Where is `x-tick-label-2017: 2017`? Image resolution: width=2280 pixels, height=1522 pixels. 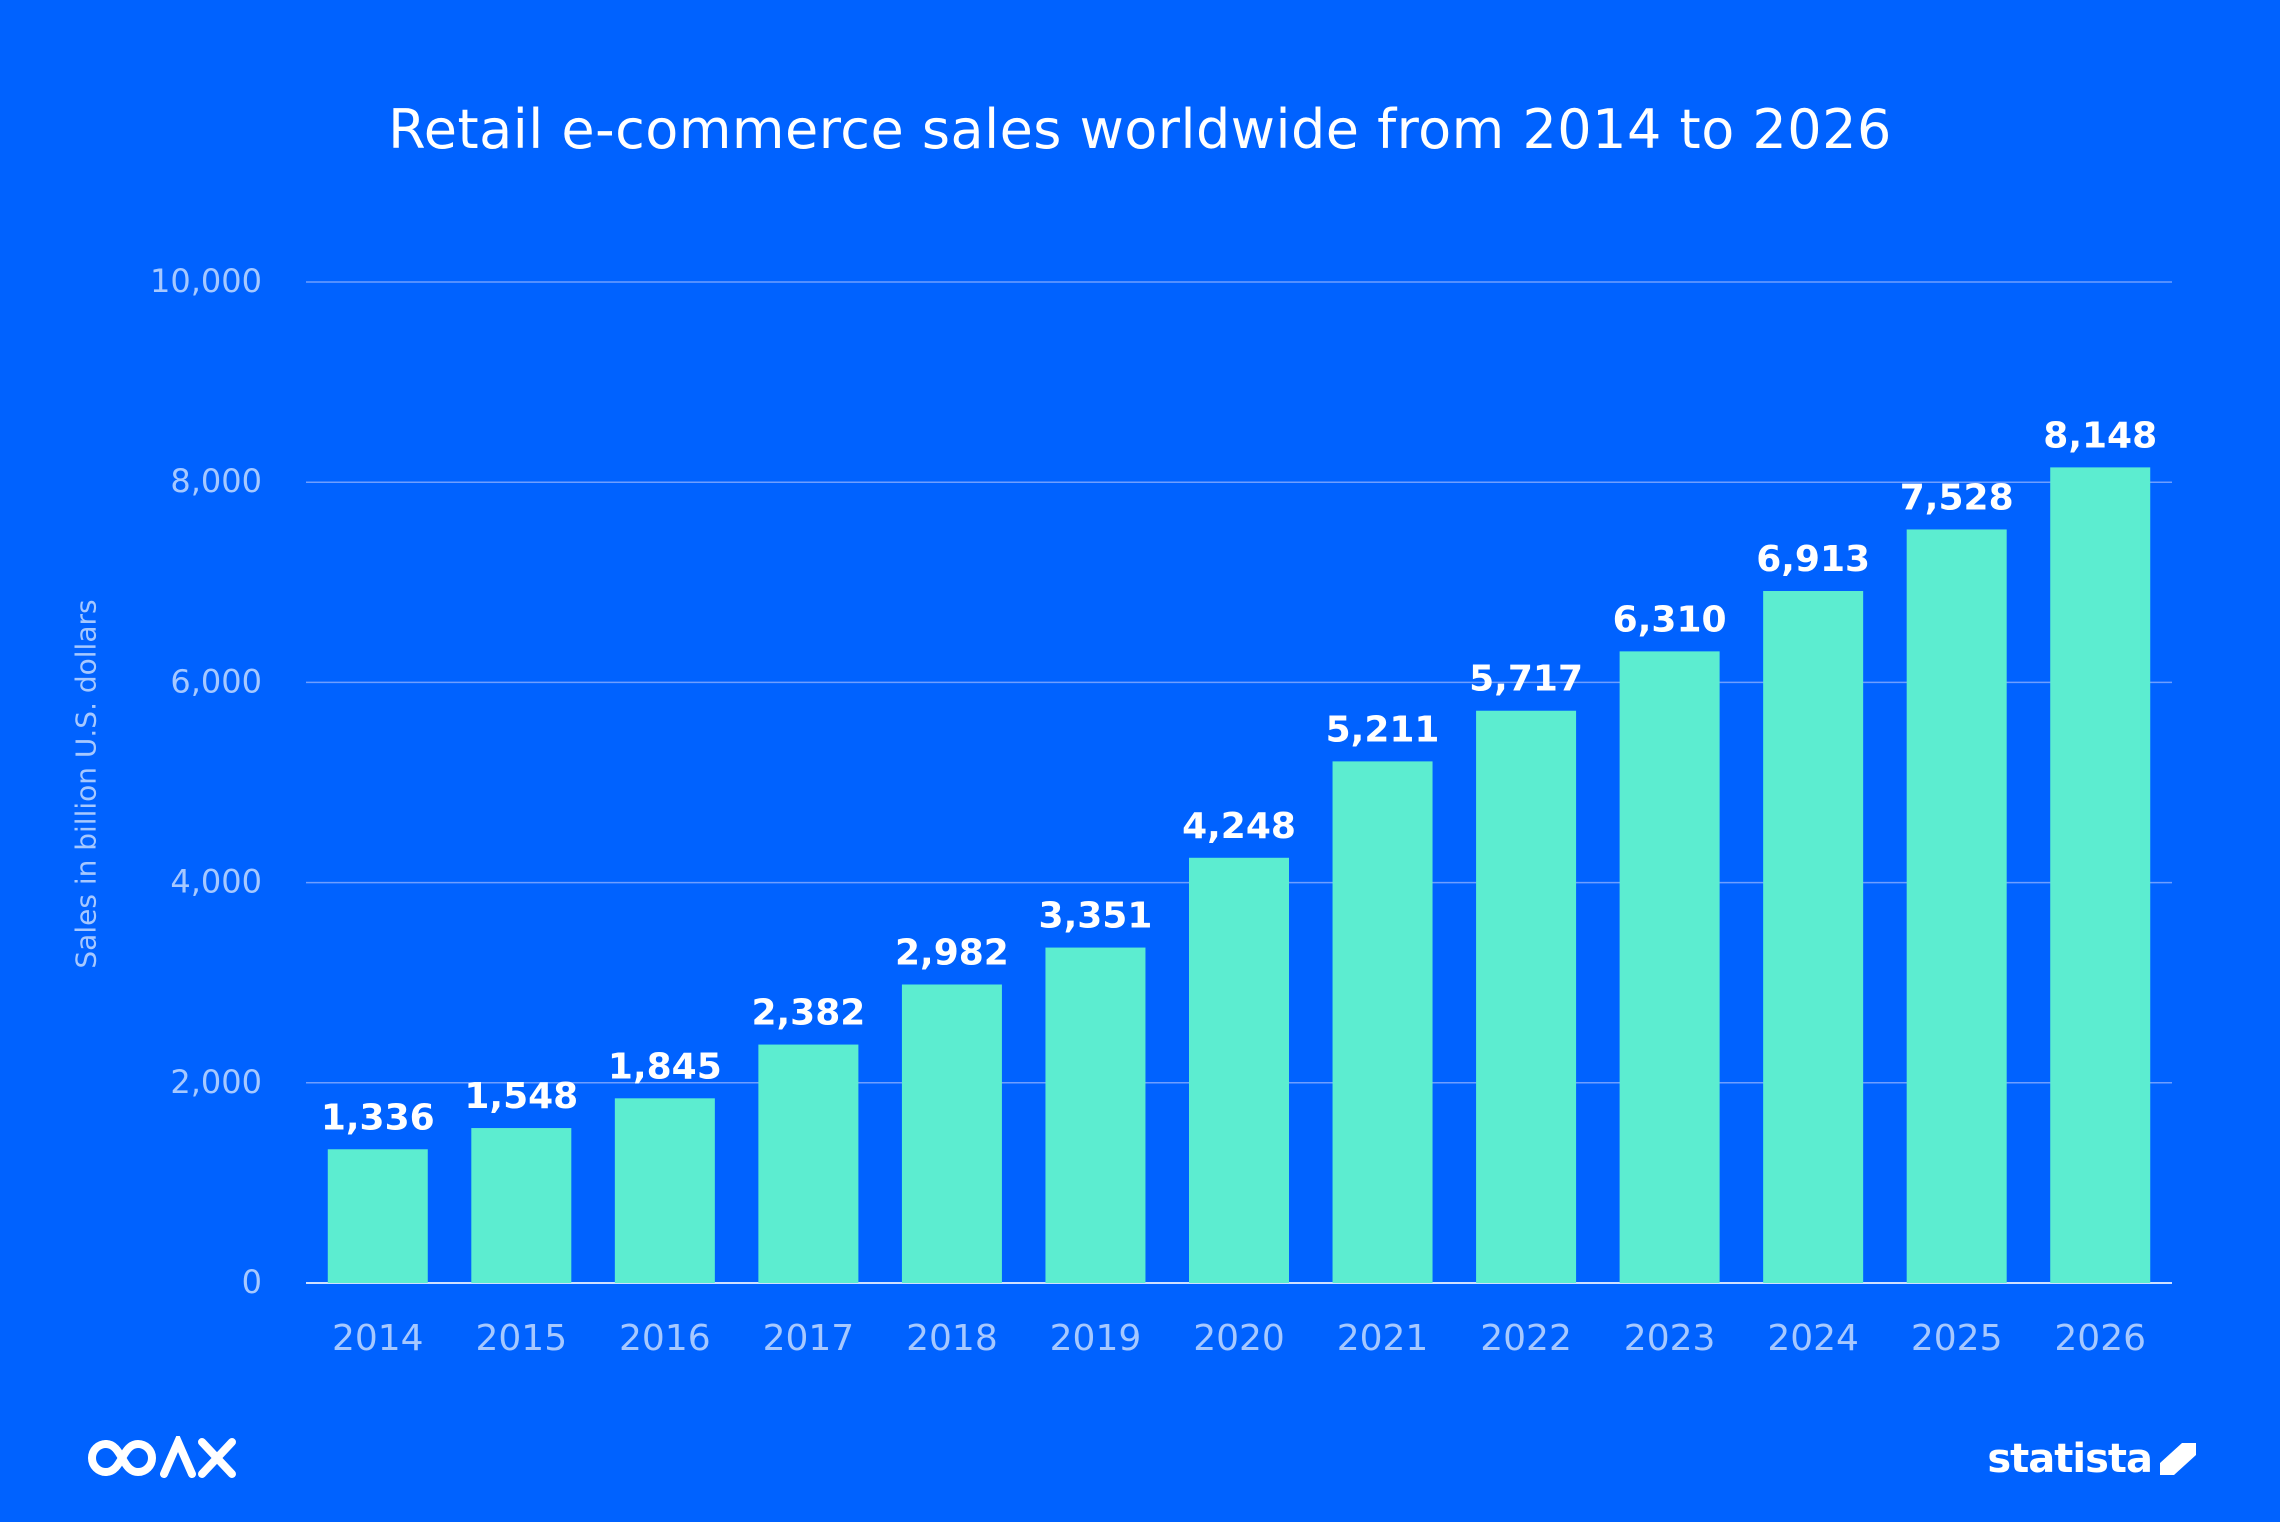
x-tick-label-2017: 2017 is located at coordinates (809, 1338).